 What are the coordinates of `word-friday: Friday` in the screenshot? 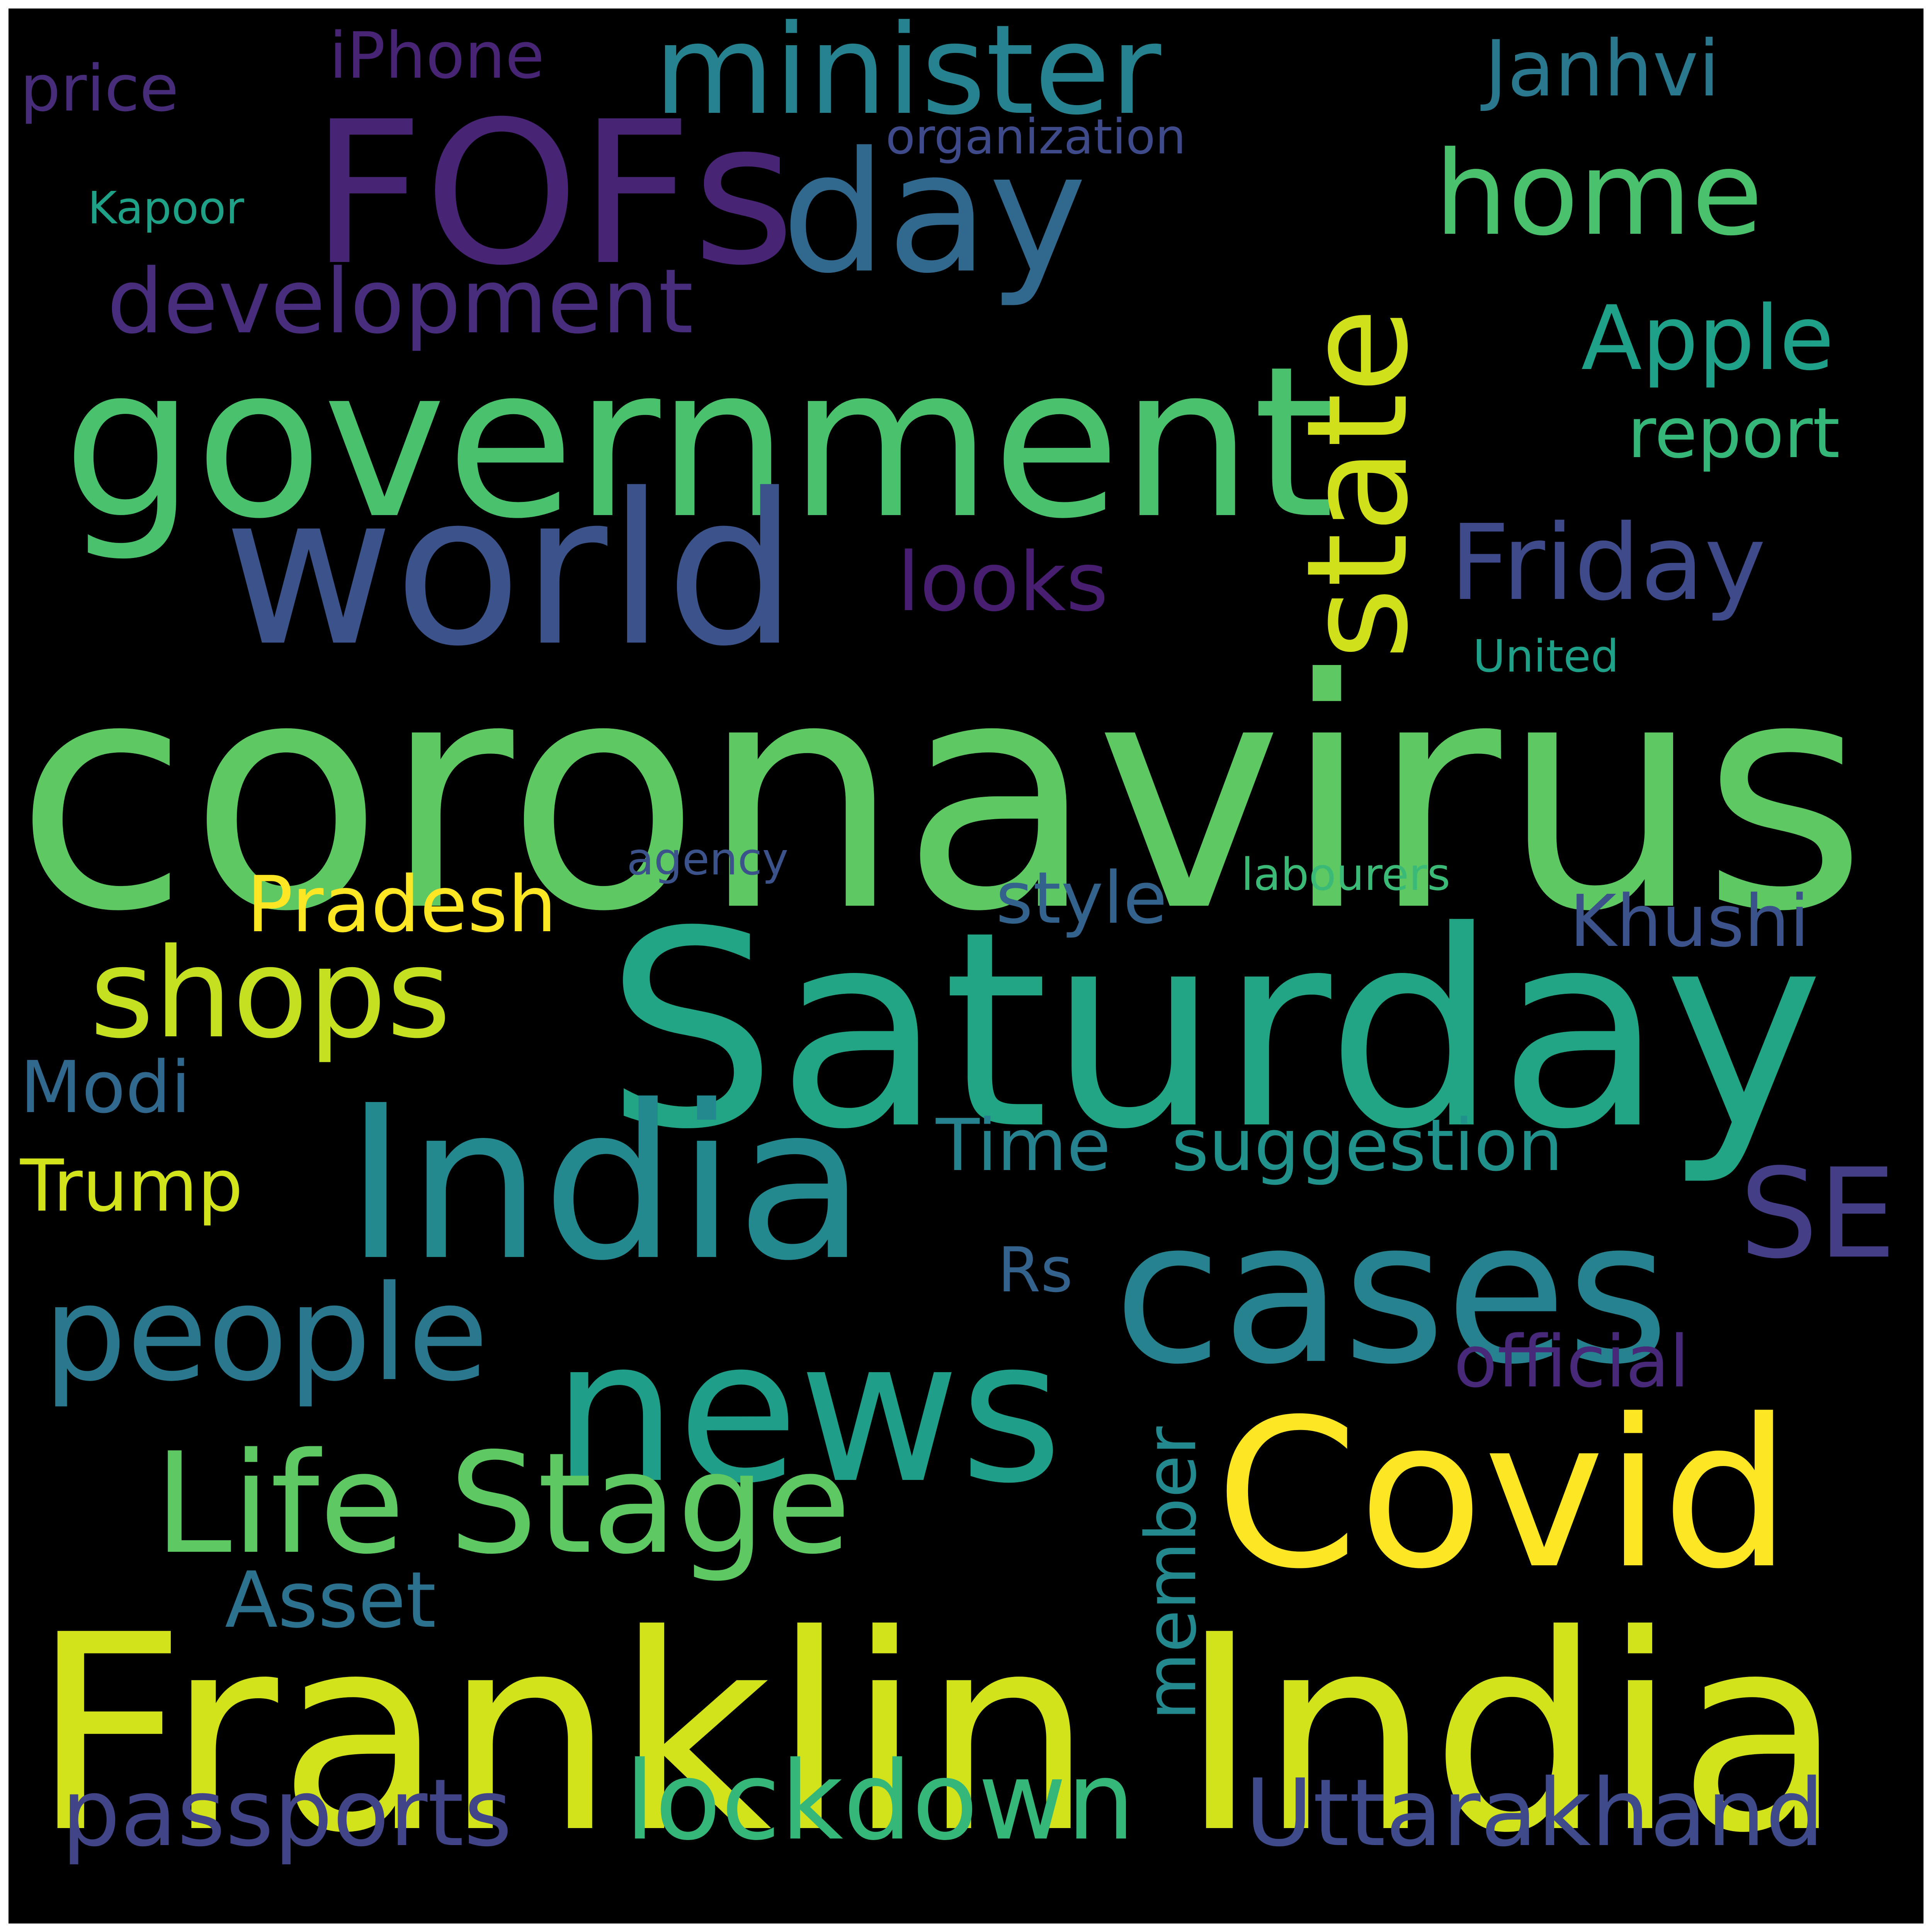 It's located at (1608, 563).